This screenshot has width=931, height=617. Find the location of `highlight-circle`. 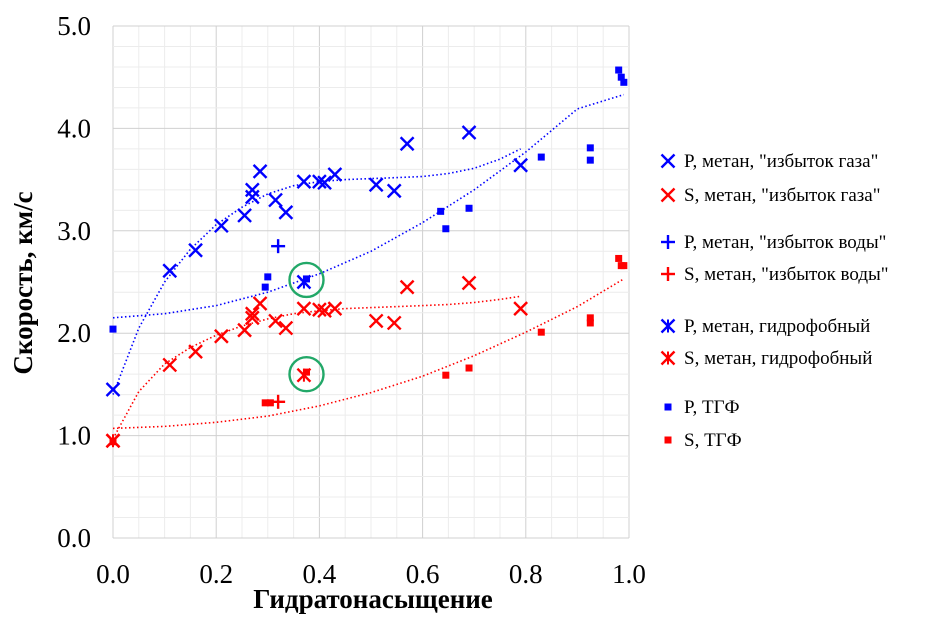

highlight-circle is located at coordinates (306, 374).